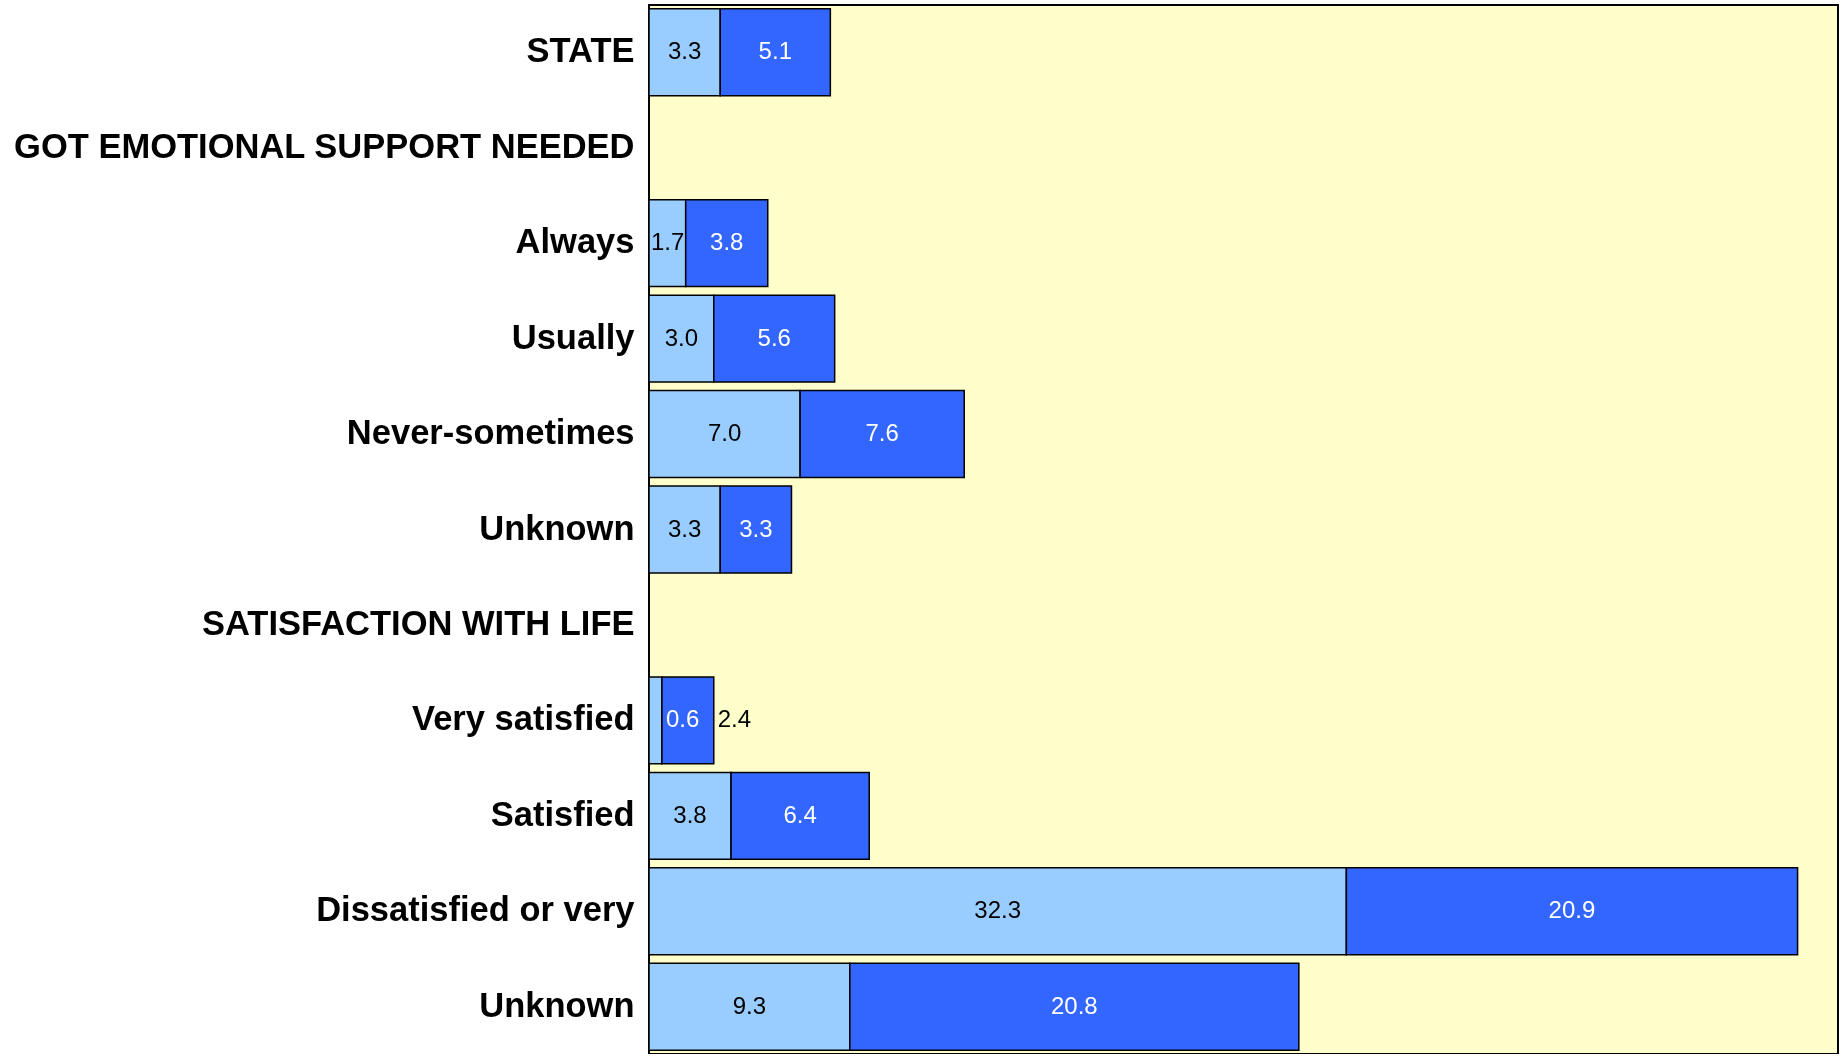 This screenshot has height=1056, width=1847. Describe the element at coordinates (774, 337) in the screenshot. I see `data-label: 5.6` at that location.